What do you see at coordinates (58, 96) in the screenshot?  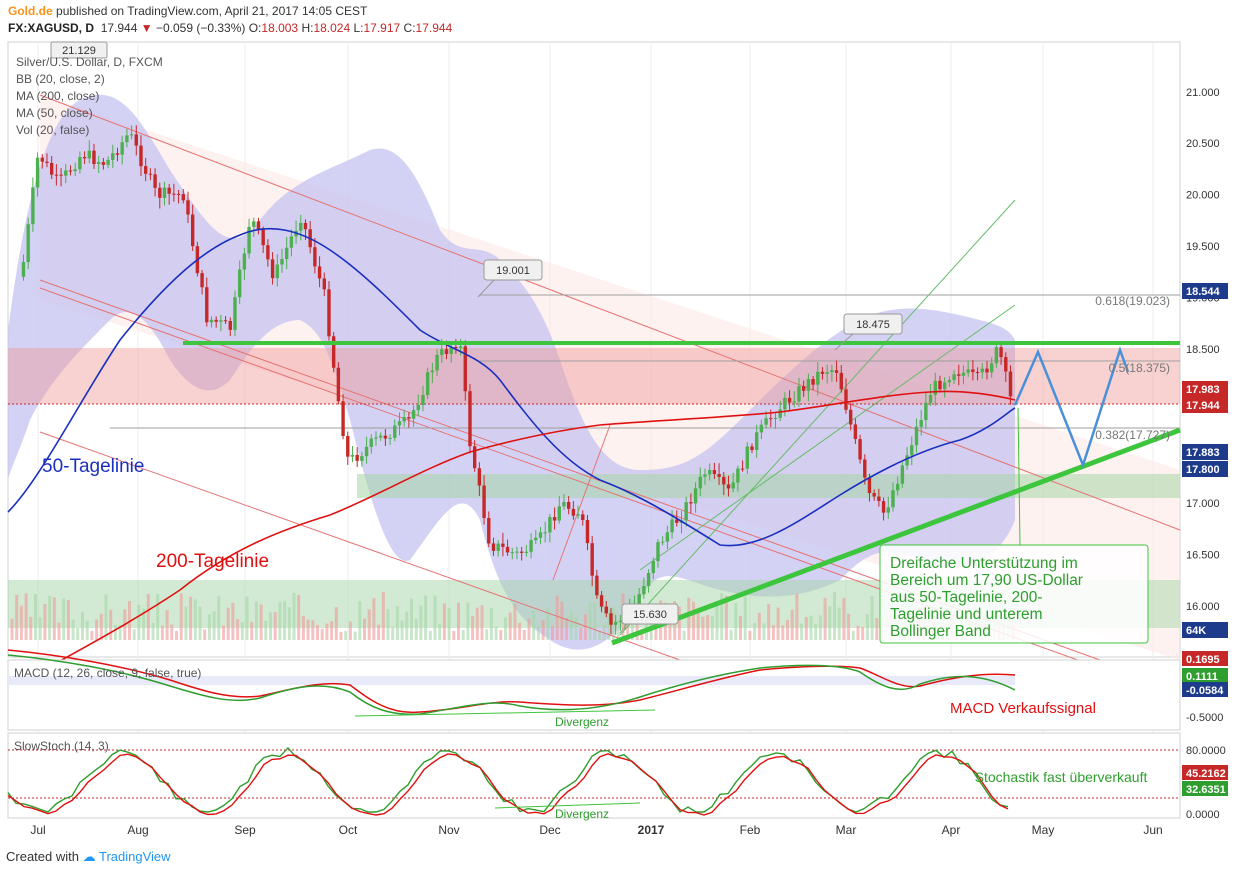 I see `legend-ma200: MA (200, close)` at bounding box center [58, 96].